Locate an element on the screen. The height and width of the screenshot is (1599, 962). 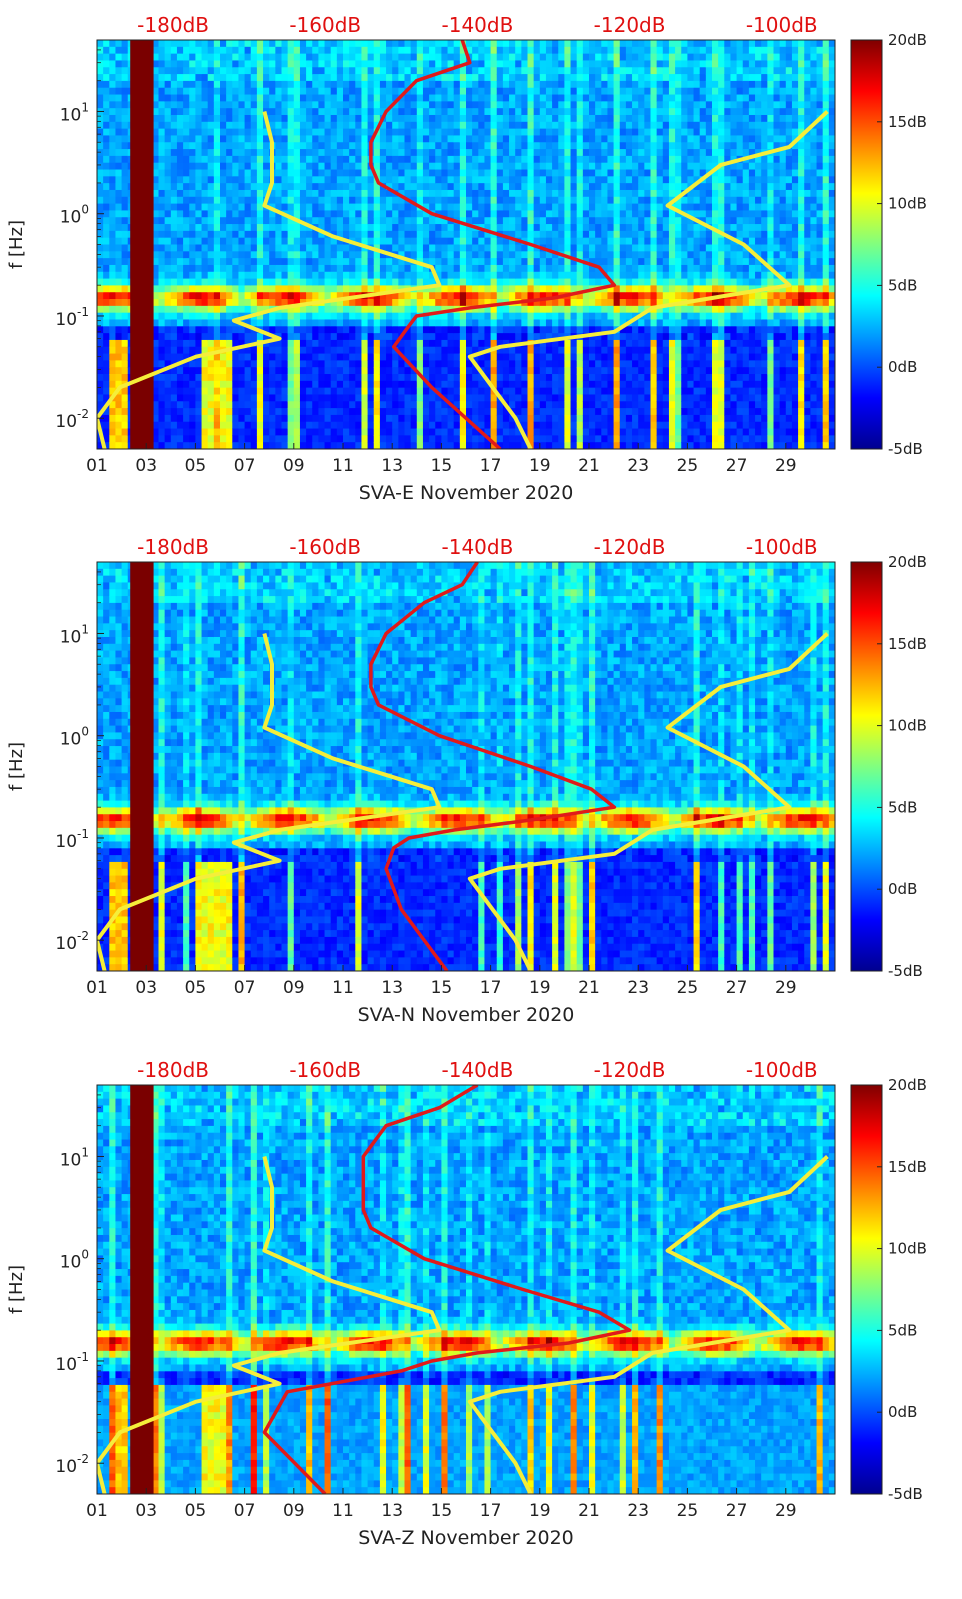
svaz-x-tick-label: 03 is located at coordinates (146, 1511).